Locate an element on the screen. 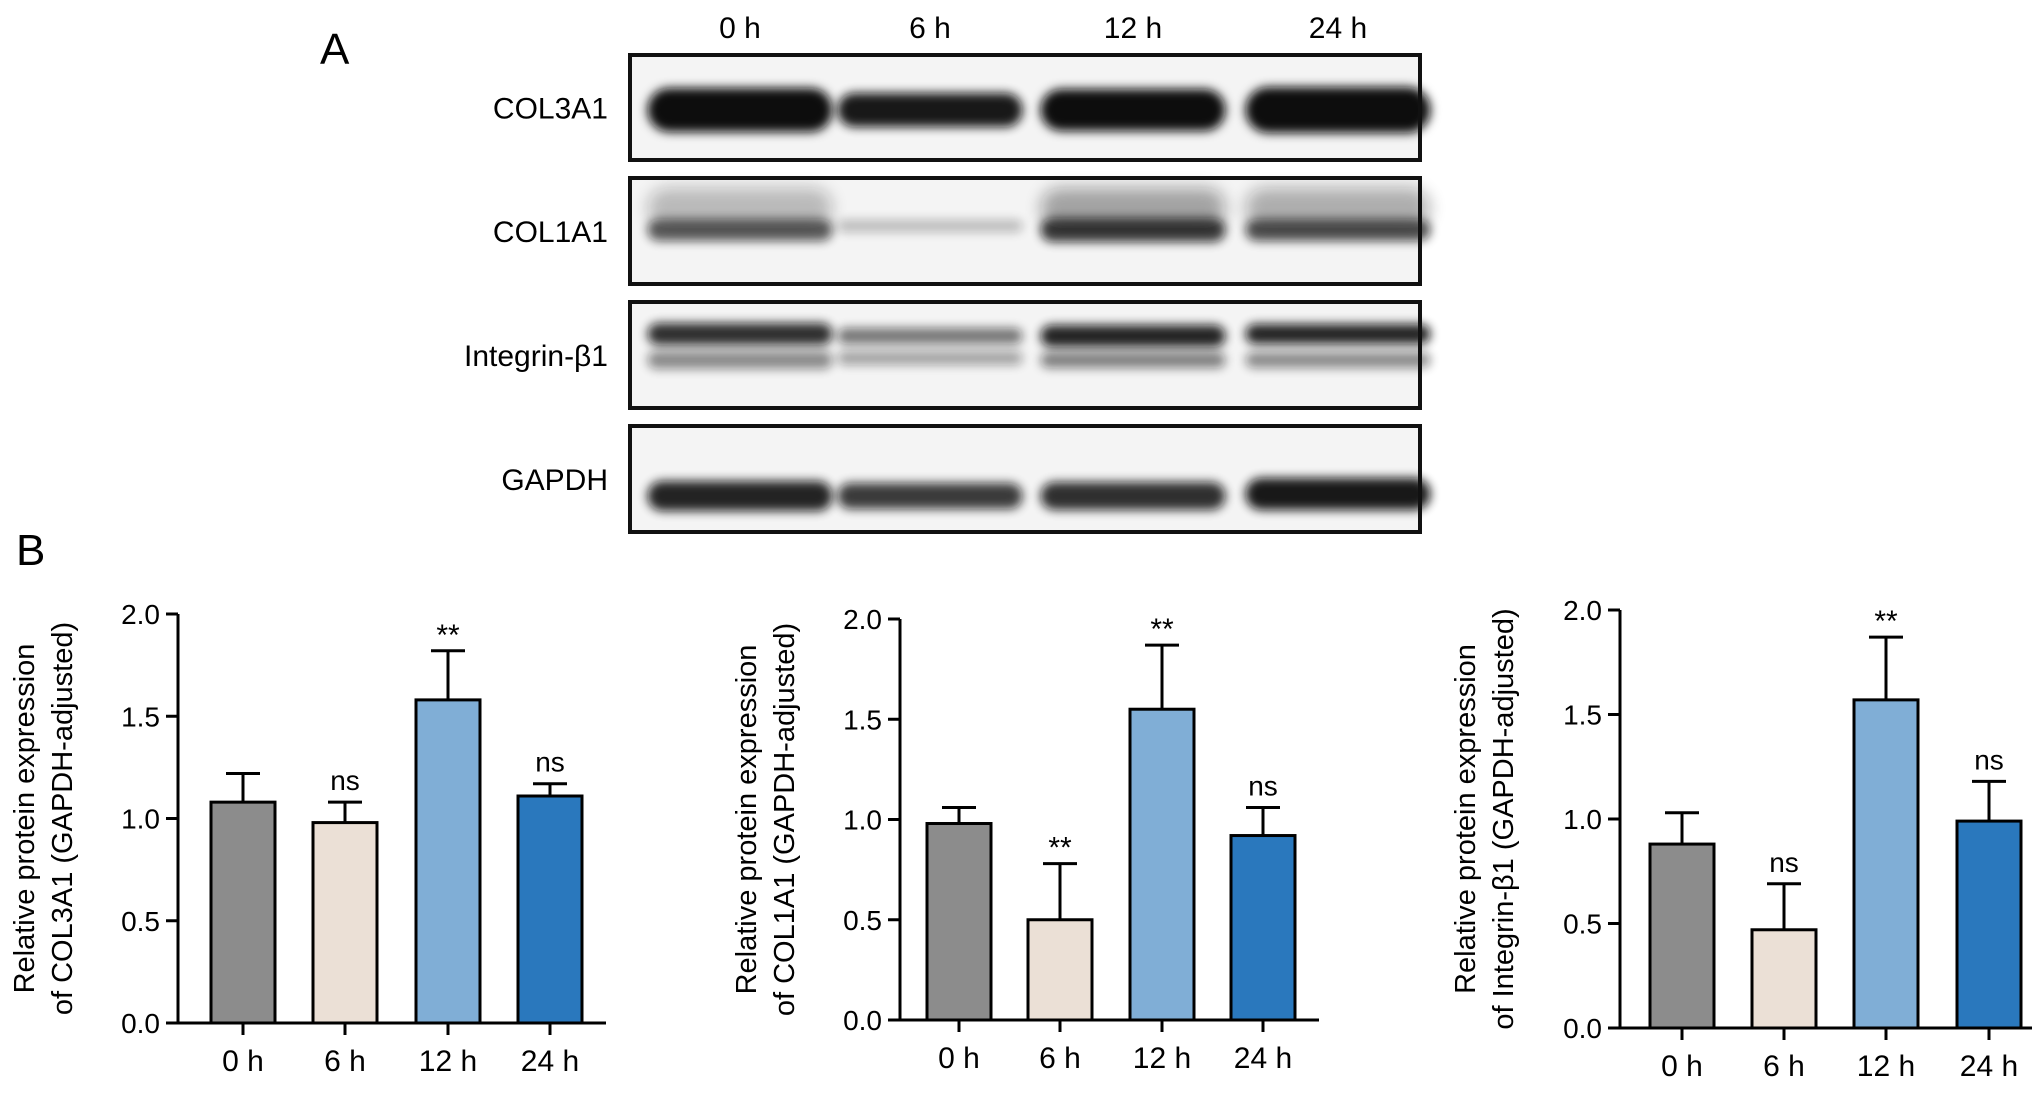 The width and height of the screenshot is (2032, 1093). band-col3a1-0-h is located at coordinates (740, 110).